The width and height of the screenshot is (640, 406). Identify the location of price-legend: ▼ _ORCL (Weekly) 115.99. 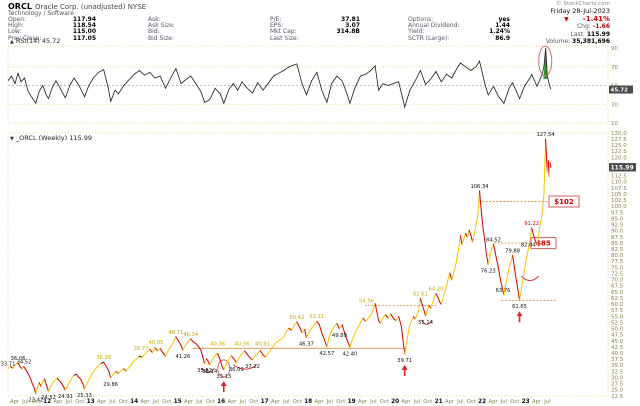
(51, 138).